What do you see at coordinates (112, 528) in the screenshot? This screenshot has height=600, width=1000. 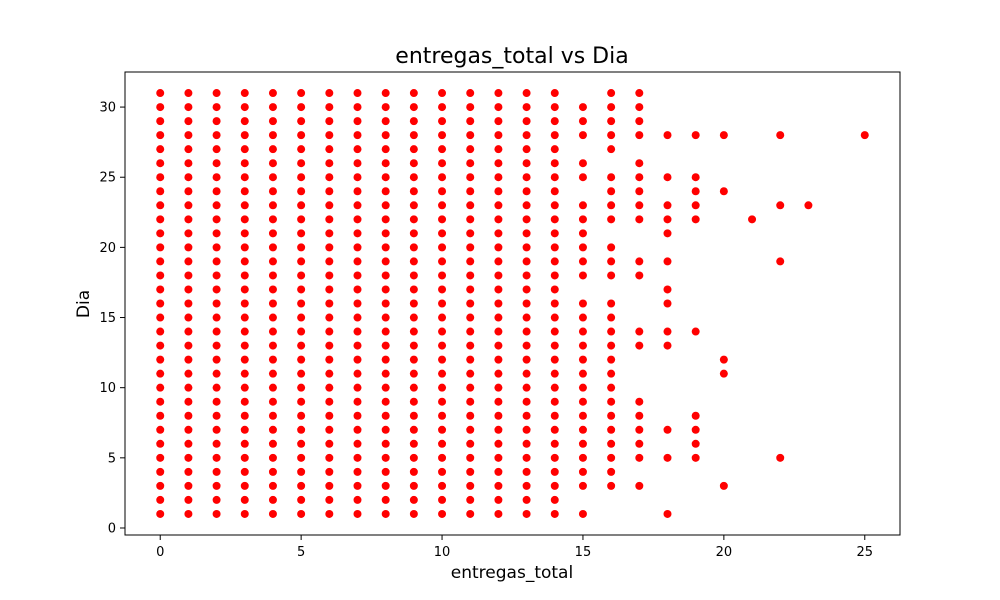 I see `y-tick-label: 0` at bounding box center [112, 528].